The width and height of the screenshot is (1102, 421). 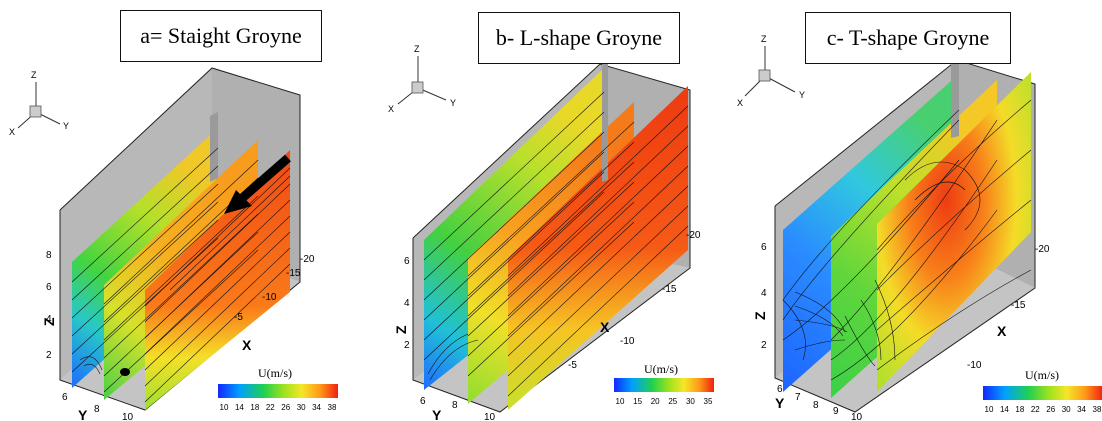 I want to click on z-axis-ticks: 2 4 6, so click(x=407, y=303).